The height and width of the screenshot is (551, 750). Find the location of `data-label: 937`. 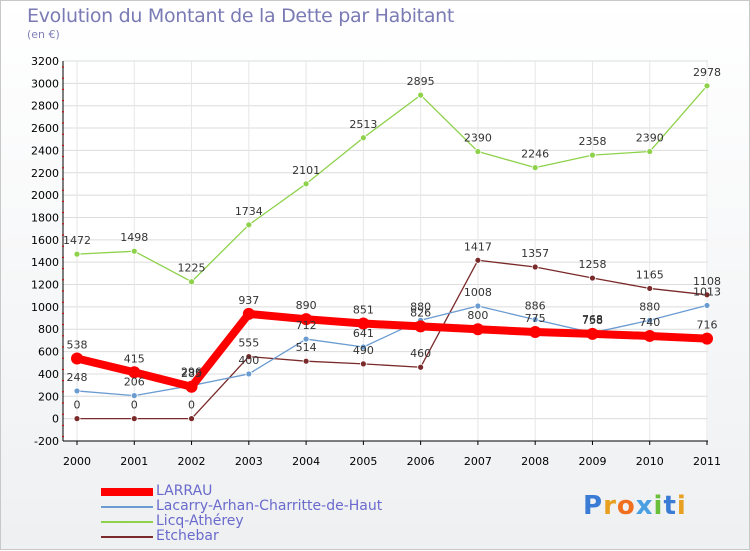

data-label: 937 is located at coordinates (248, 300).